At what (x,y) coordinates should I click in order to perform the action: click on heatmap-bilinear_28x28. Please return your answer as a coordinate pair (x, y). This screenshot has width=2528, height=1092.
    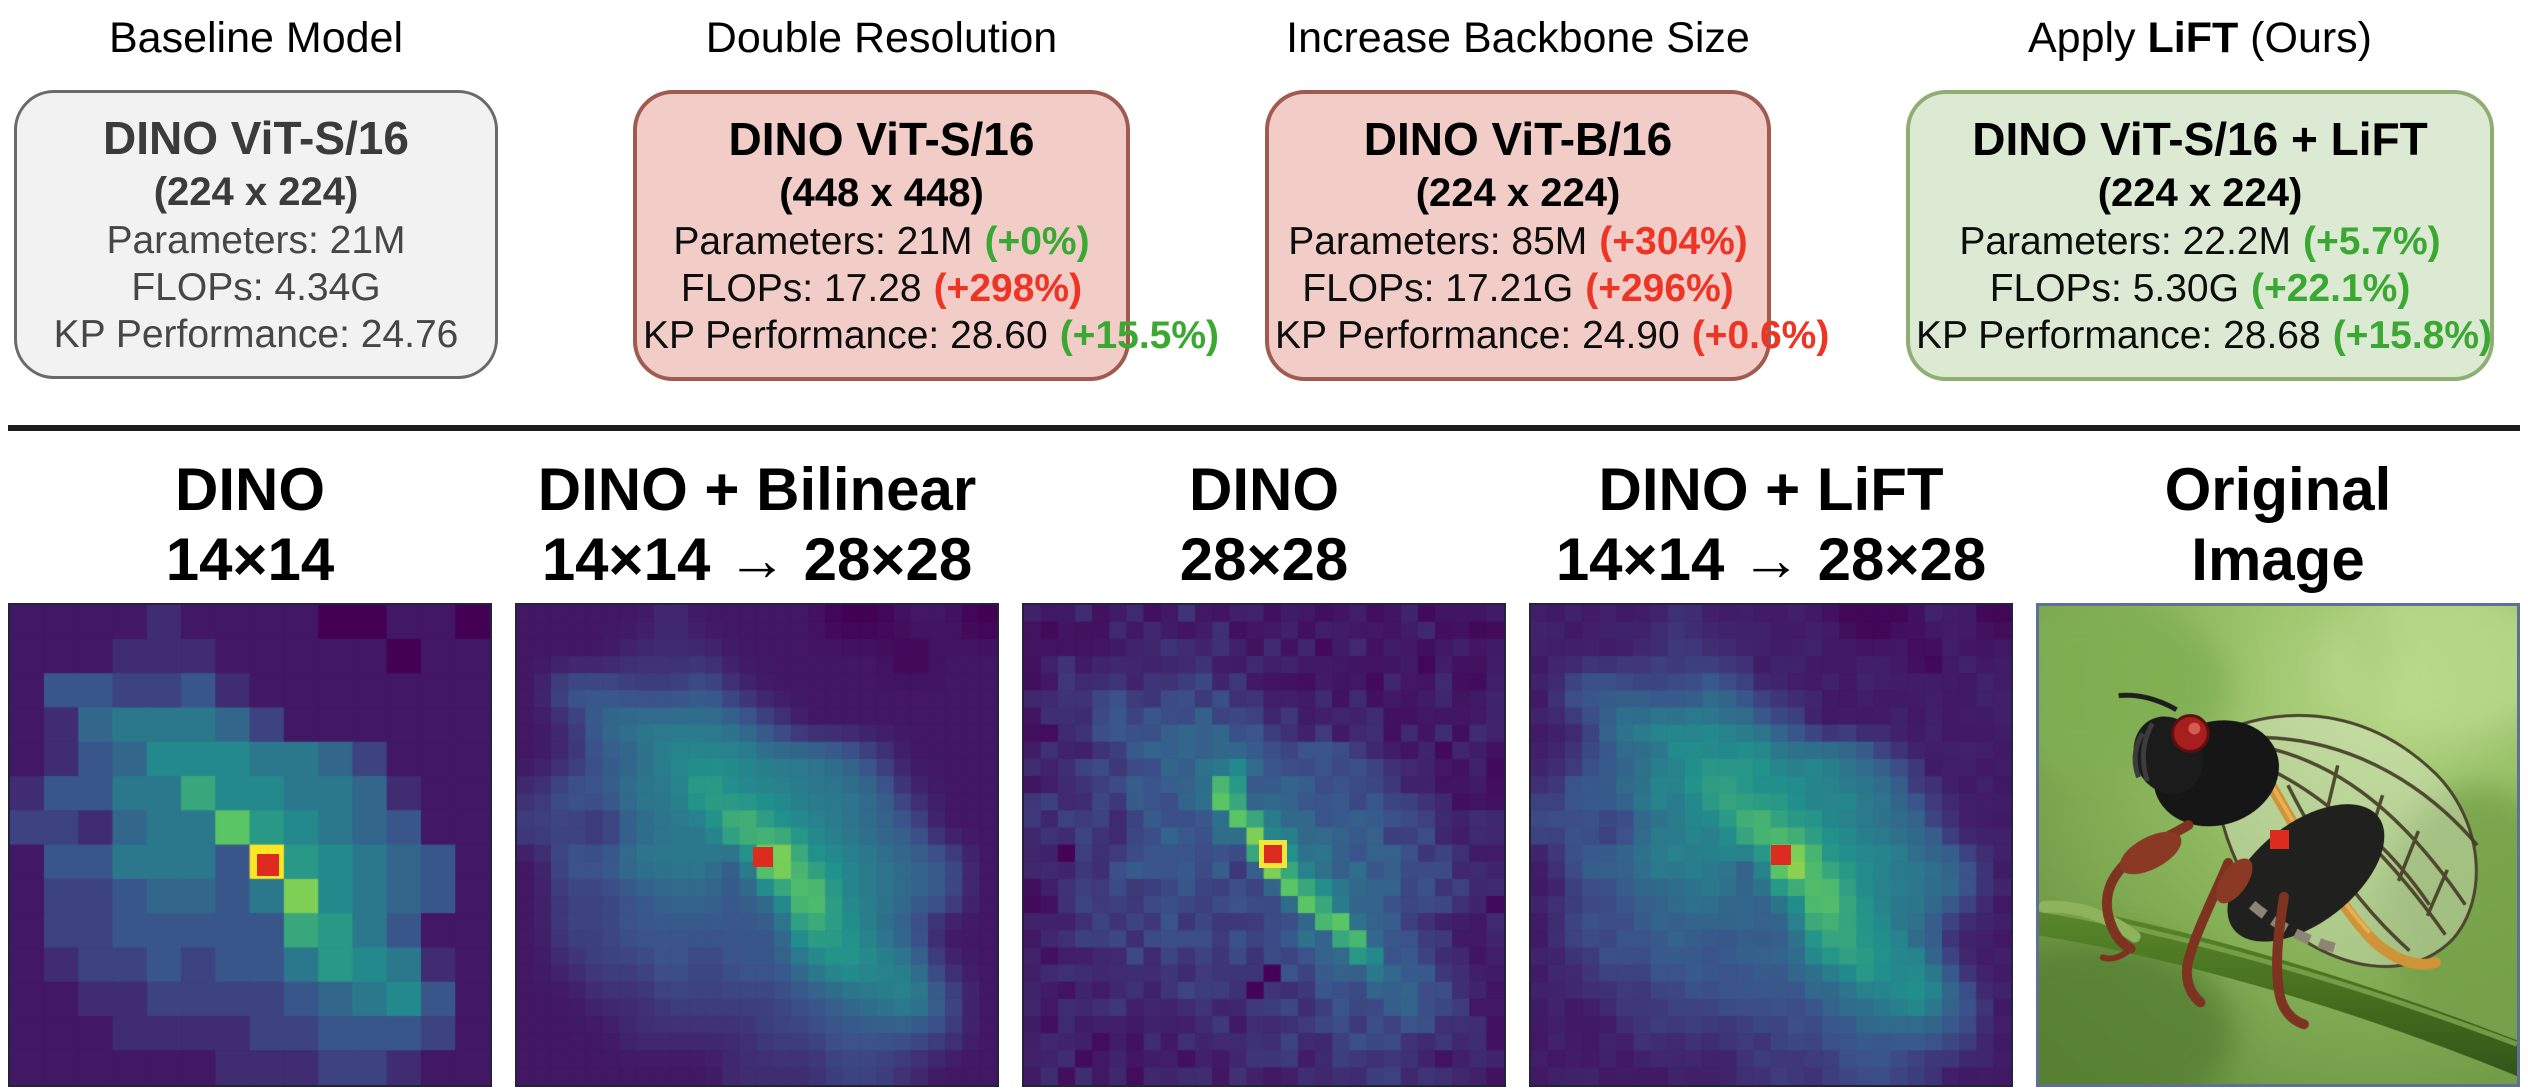
    Looking at the image, I should click on (757, 845).